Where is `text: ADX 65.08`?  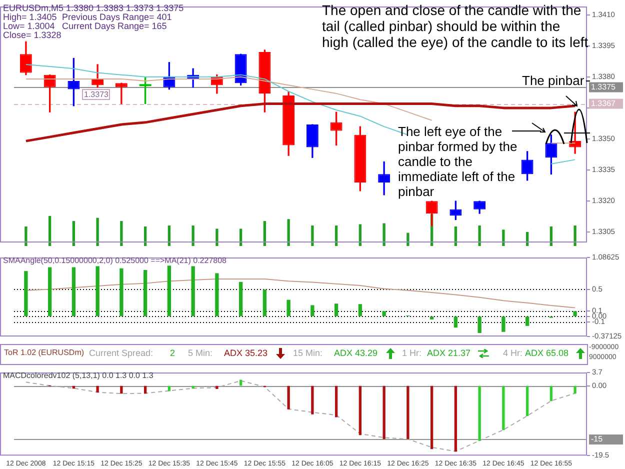 text: ADX 65.08 is located at coordinates (547, 353).